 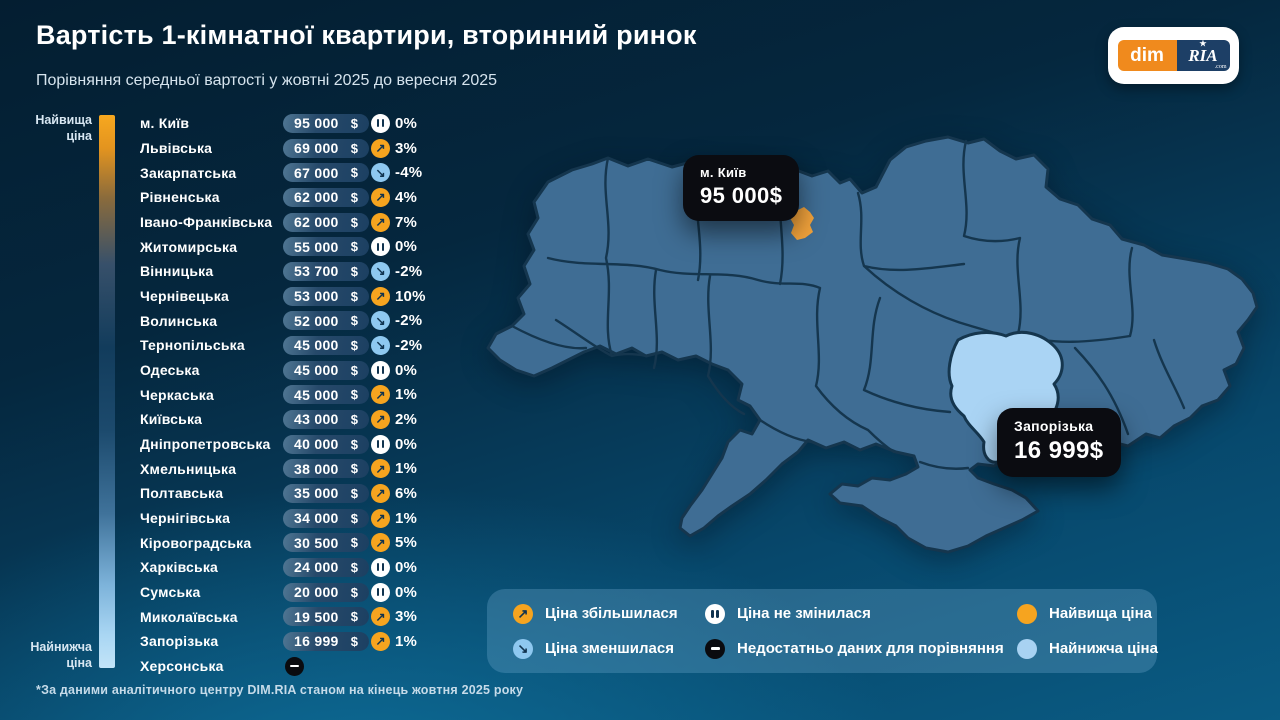 I want to click on price-pill: 67 000 $, so click(x=326, y=173).